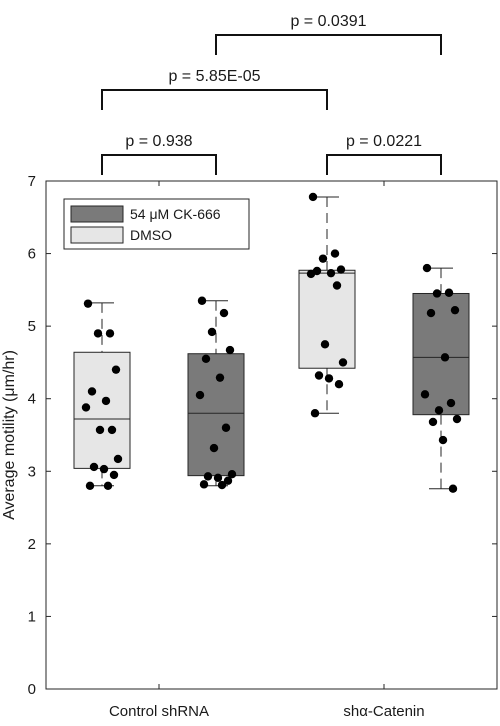 This screenshot has width=500, height=726. What do you see at coordinates (328, 21) in the screenshot?
I see `p-value-label: p = 0.0391` at bounding box center [328, 21].